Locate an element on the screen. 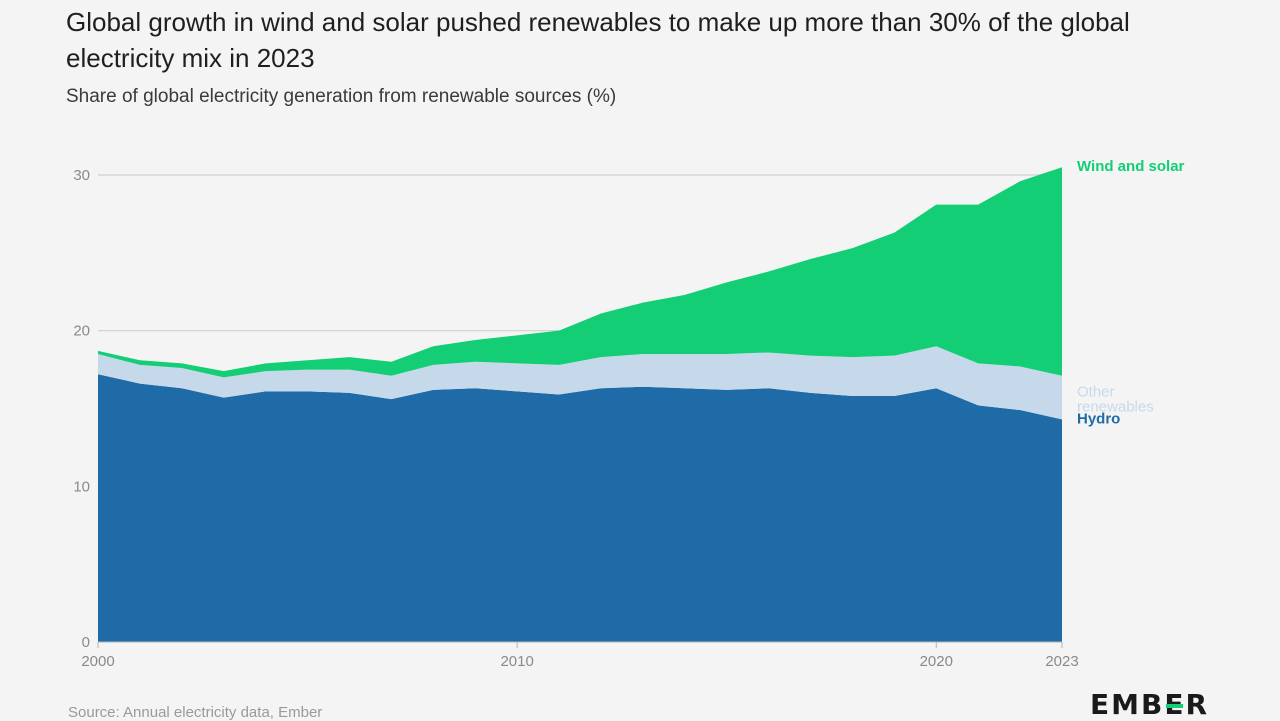 The image size is (1280, 721). series-label-wind-and-solar: Wind and solar is located at coordinates (1131, 166).